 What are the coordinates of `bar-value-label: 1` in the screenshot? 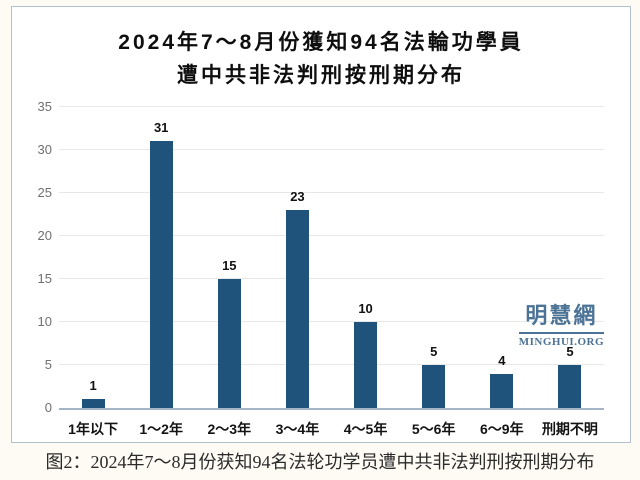 It's located at (93, 386).